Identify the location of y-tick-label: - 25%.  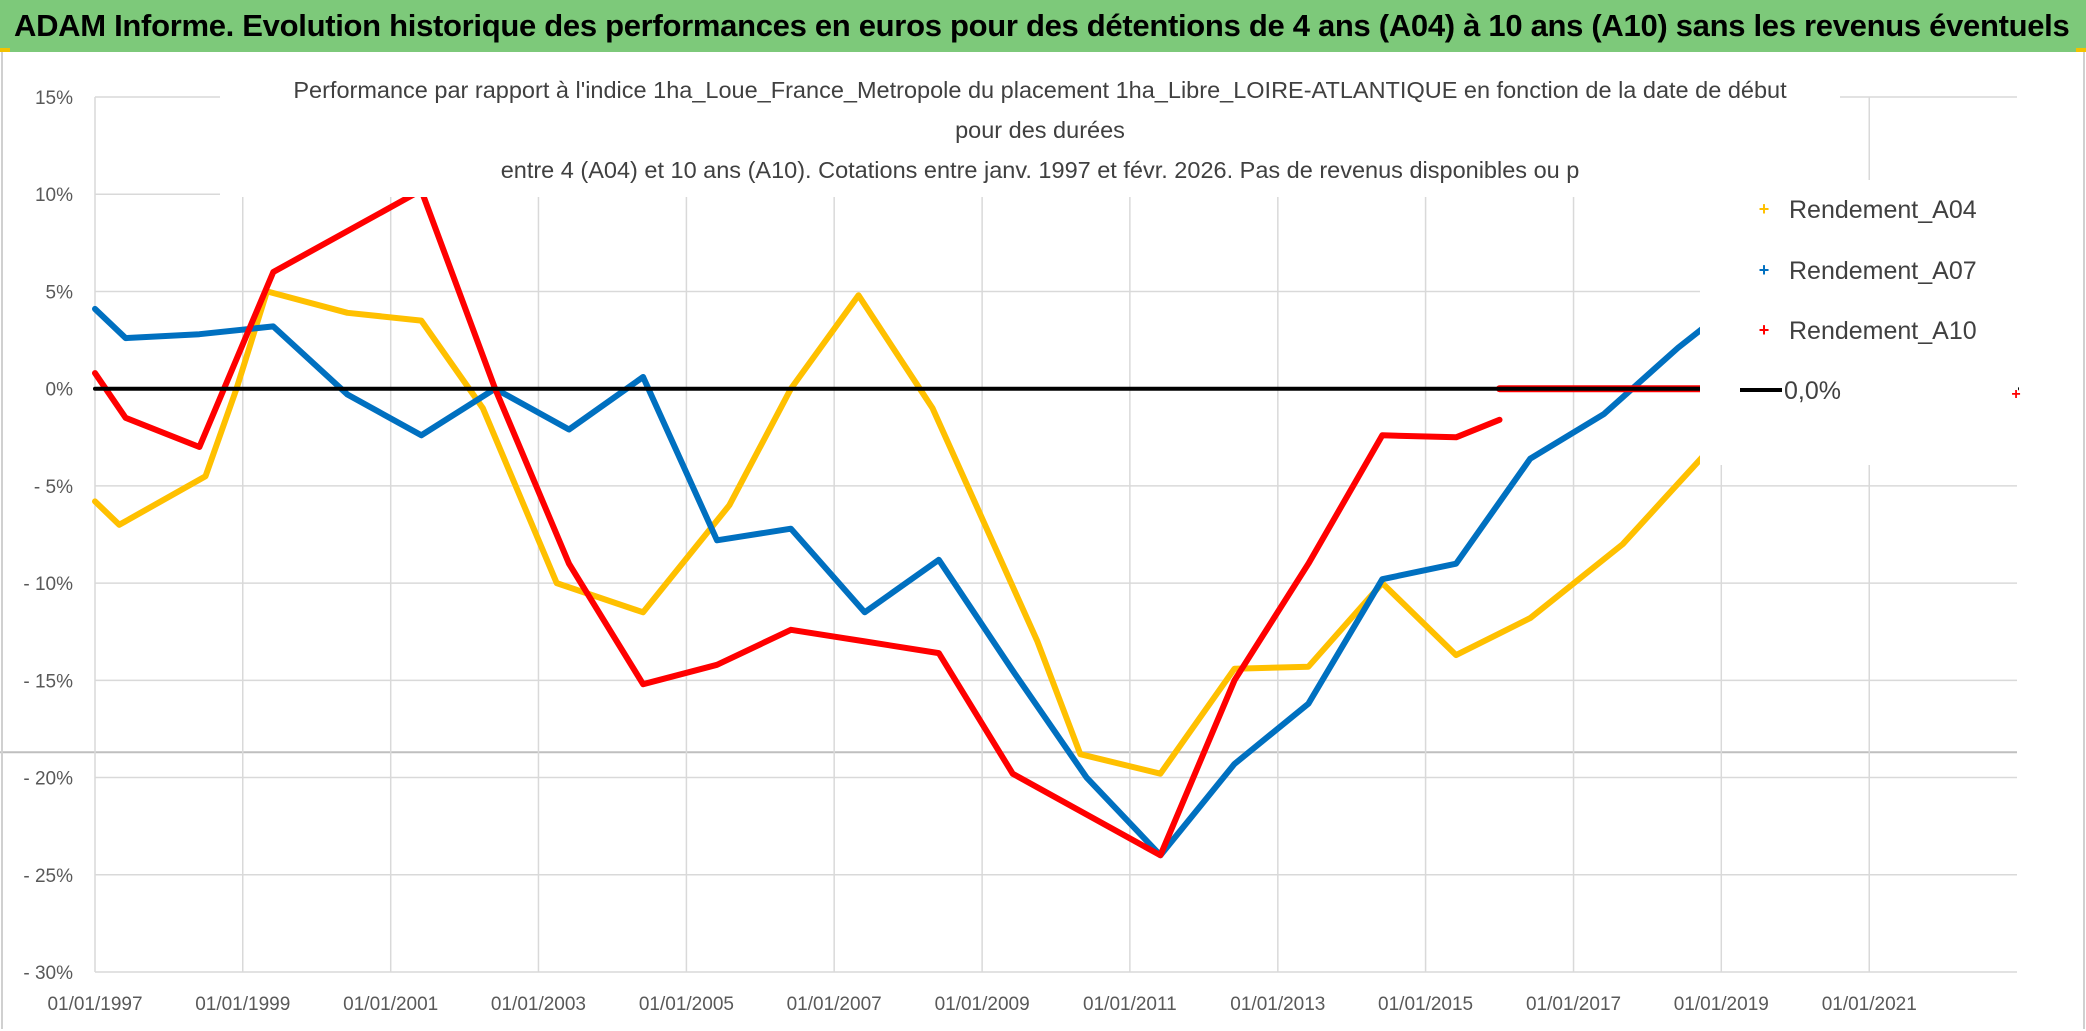
(48, 876).